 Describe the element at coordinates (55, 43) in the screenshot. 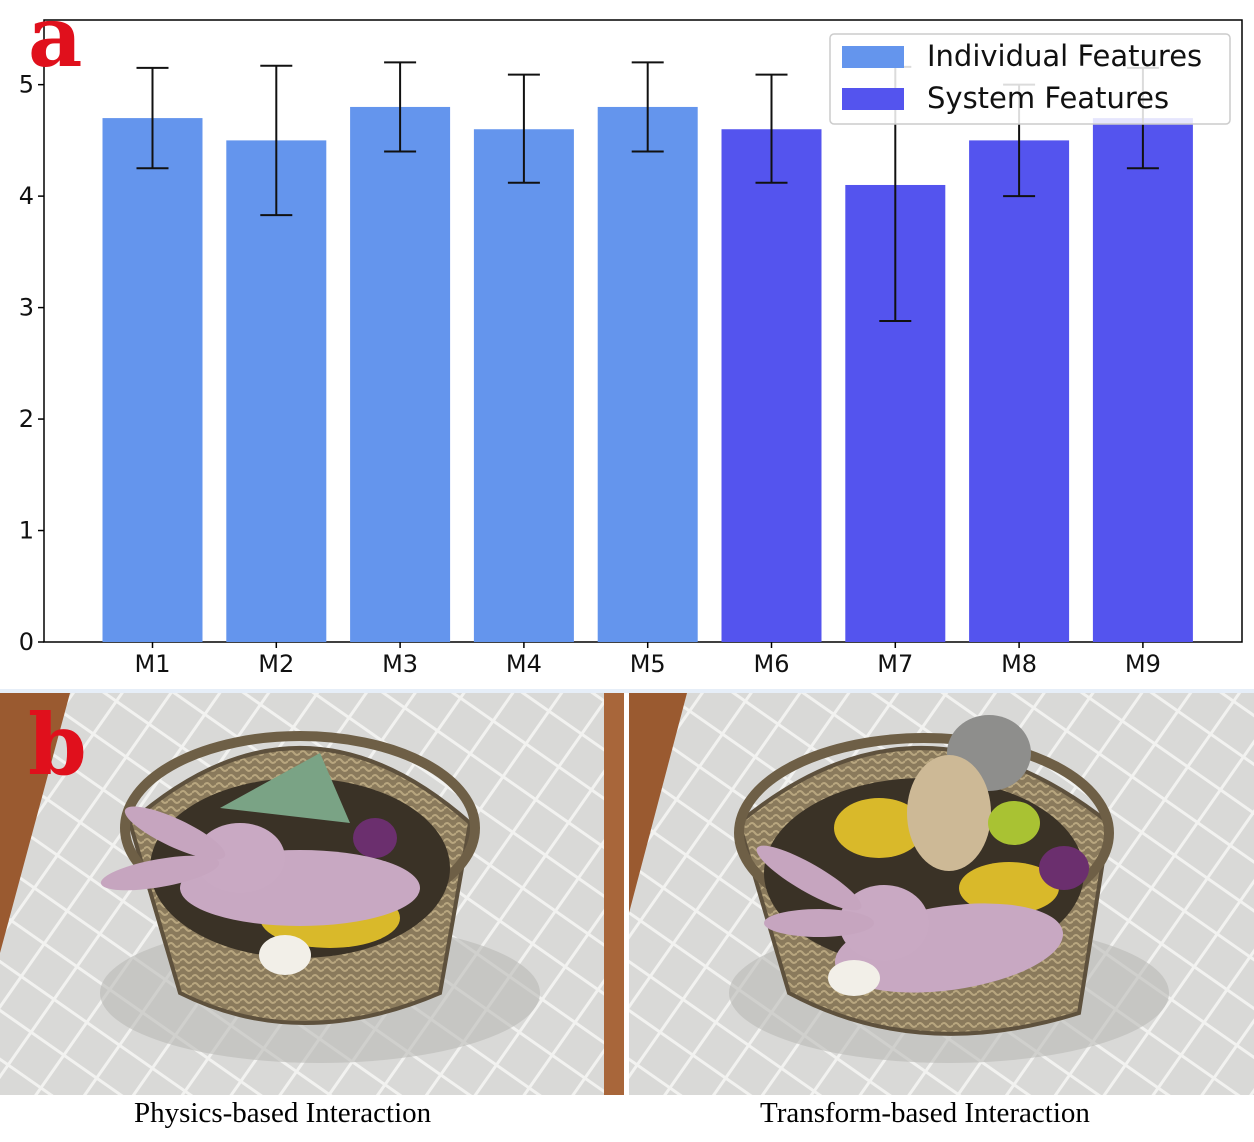

I see `panel-letter-a: a` at that location.